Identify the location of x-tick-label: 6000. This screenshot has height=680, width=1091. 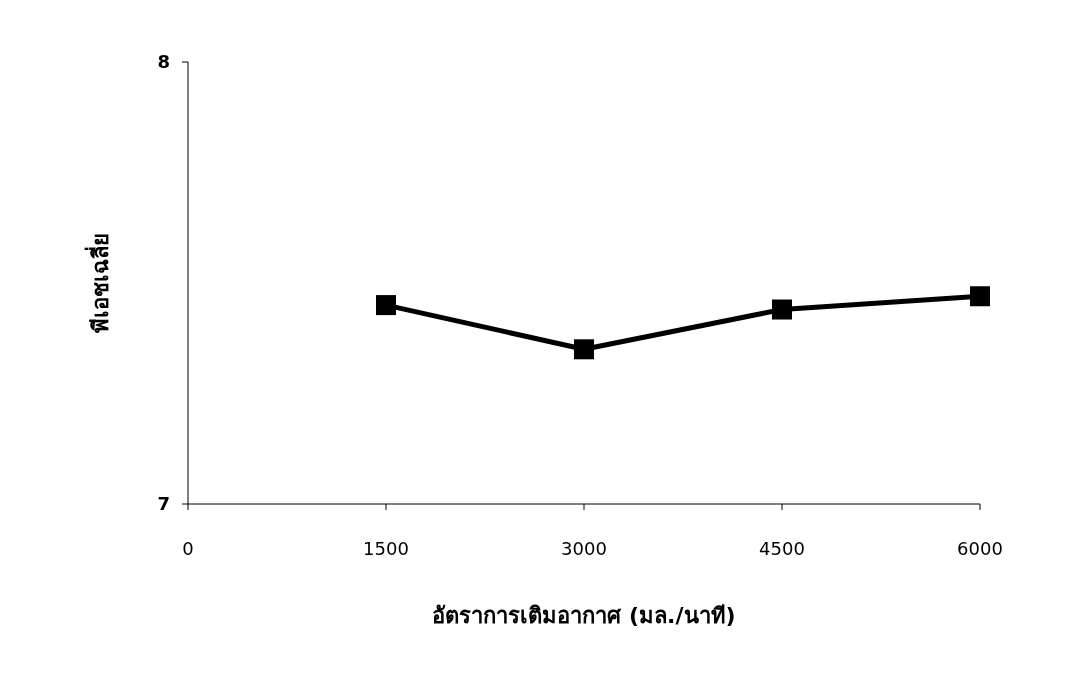
(980, 548).